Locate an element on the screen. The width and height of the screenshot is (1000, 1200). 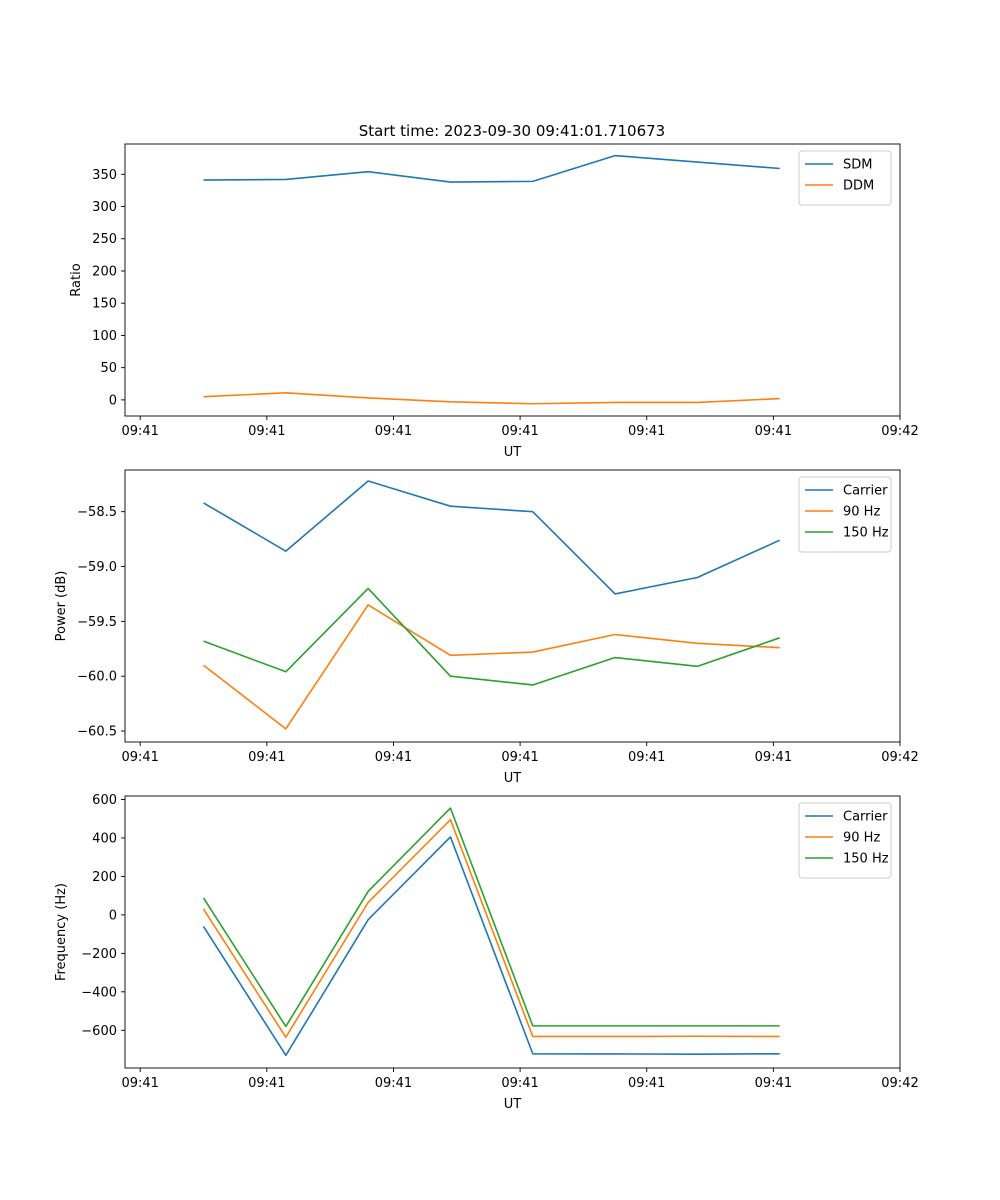
y-tick-label: 350 is located at coordinates (104, 175).